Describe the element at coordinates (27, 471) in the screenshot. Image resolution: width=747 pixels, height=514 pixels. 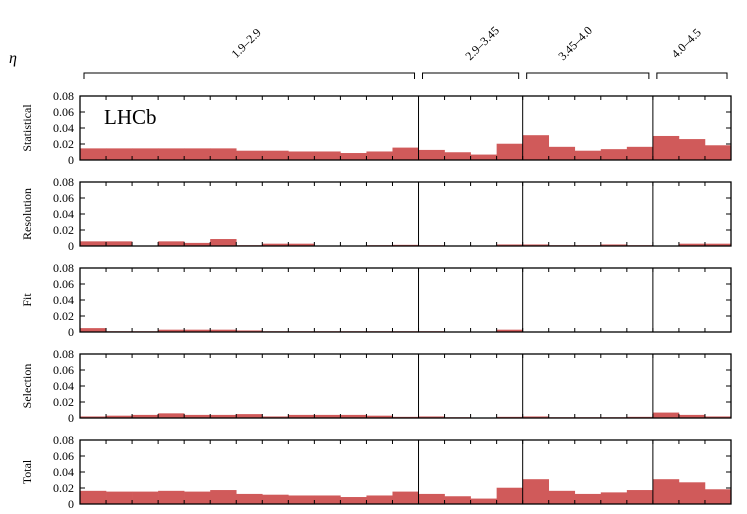
I see `panel-ylabel: Total` at that location.